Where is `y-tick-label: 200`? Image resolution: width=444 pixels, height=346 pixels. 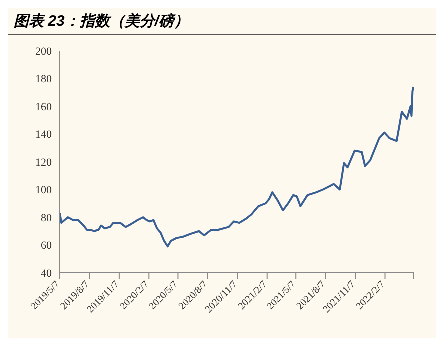
y-tick-label: 200 is located at coordinates (44, 52).